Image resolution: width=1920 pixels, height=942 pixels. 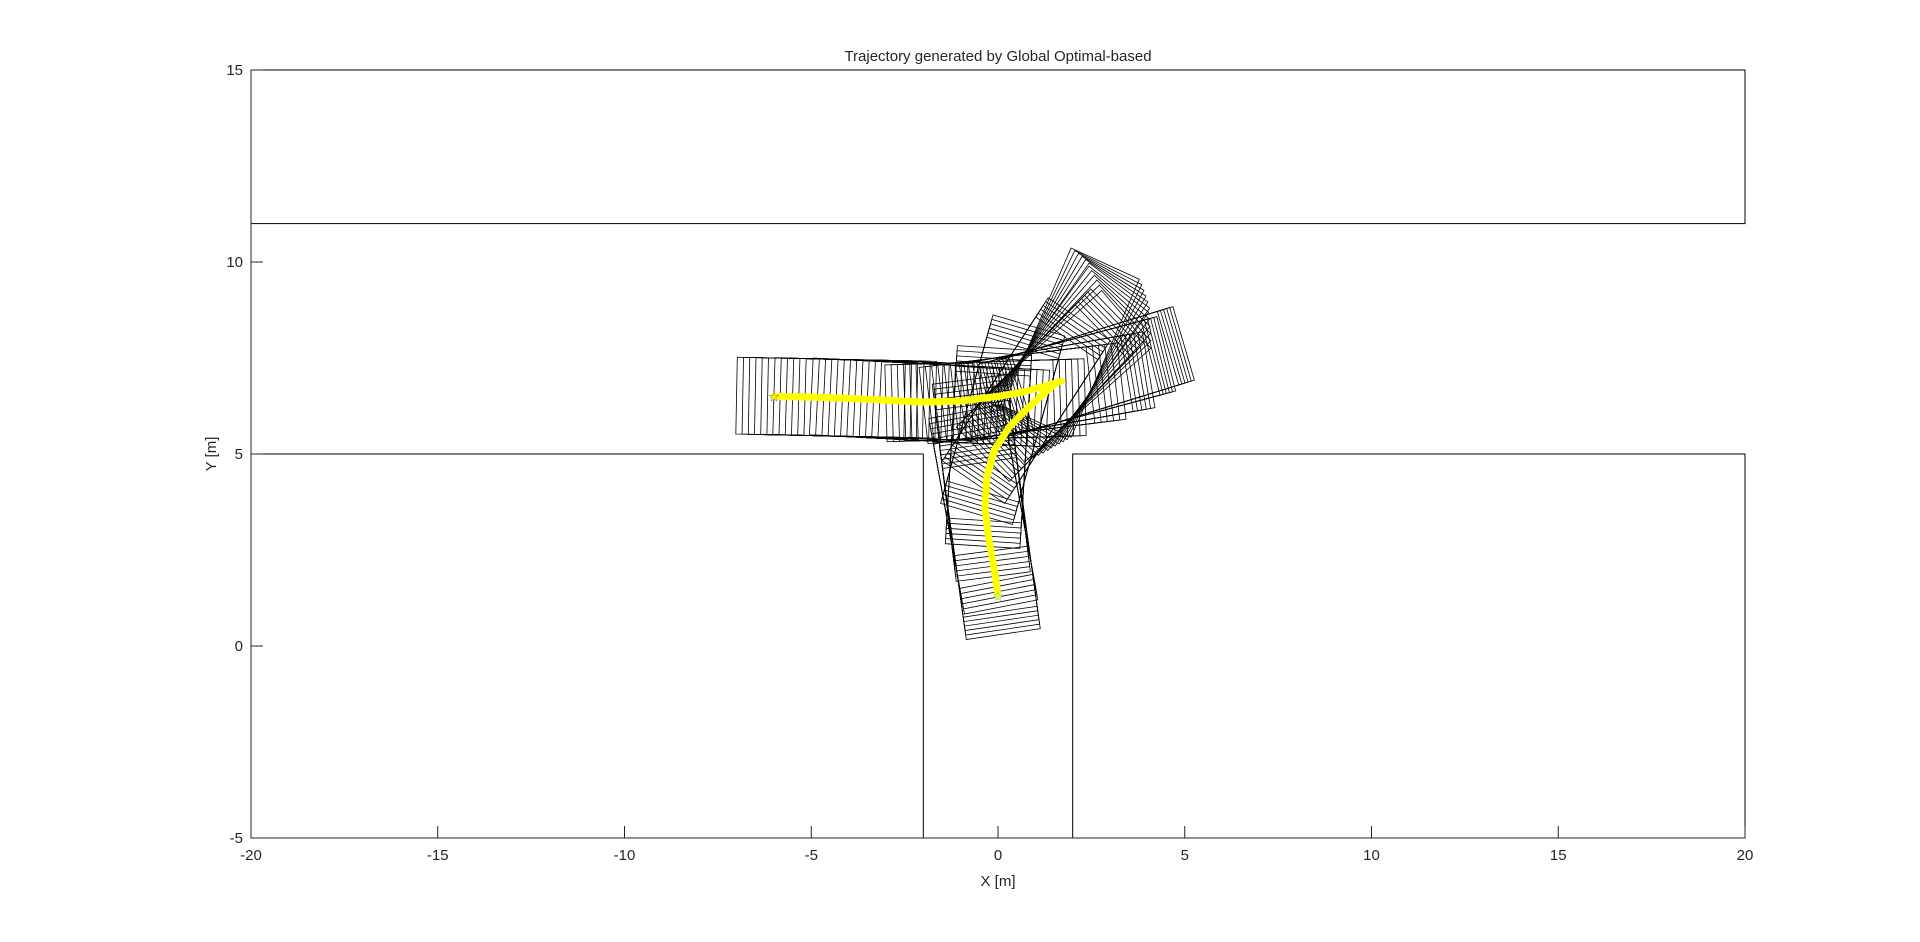 I want to click on y-tick-label: 10, so click(x=234, y=262).